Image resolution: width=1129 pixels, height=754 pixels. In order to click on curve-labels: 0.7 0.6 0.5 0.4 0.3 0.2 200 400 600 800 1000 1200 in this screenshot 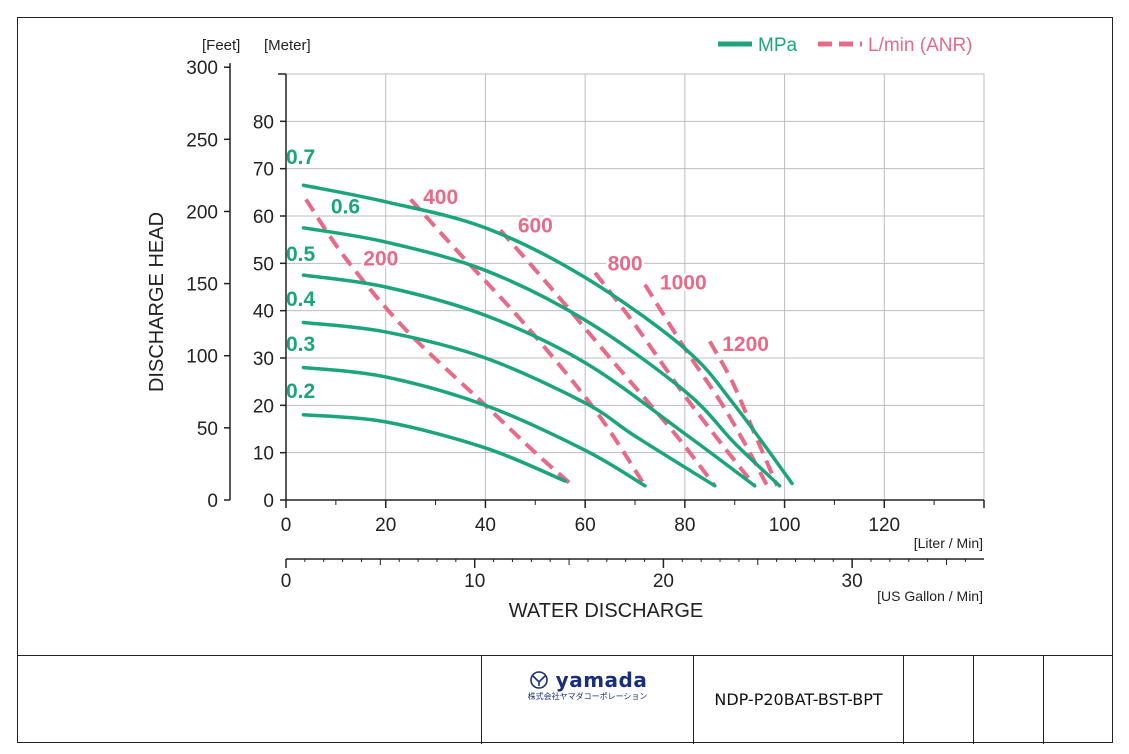, I will do `click(528, 274)`.